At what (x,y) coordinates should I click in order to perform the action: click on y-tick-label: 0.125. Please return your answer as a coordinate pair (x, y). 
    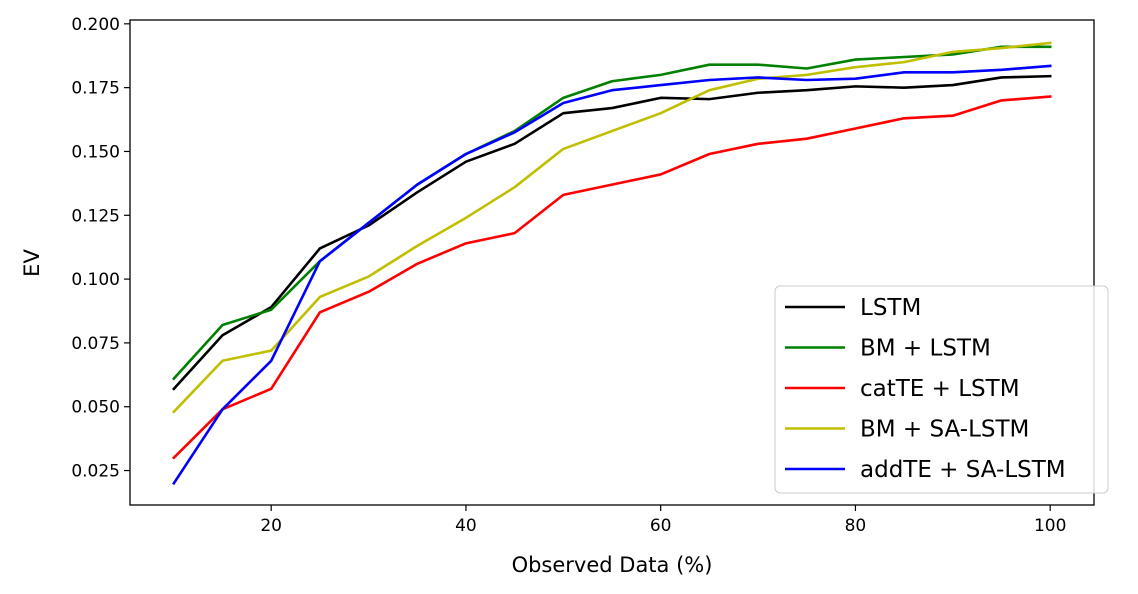
    Looking at the image, I should click on (95, 216).